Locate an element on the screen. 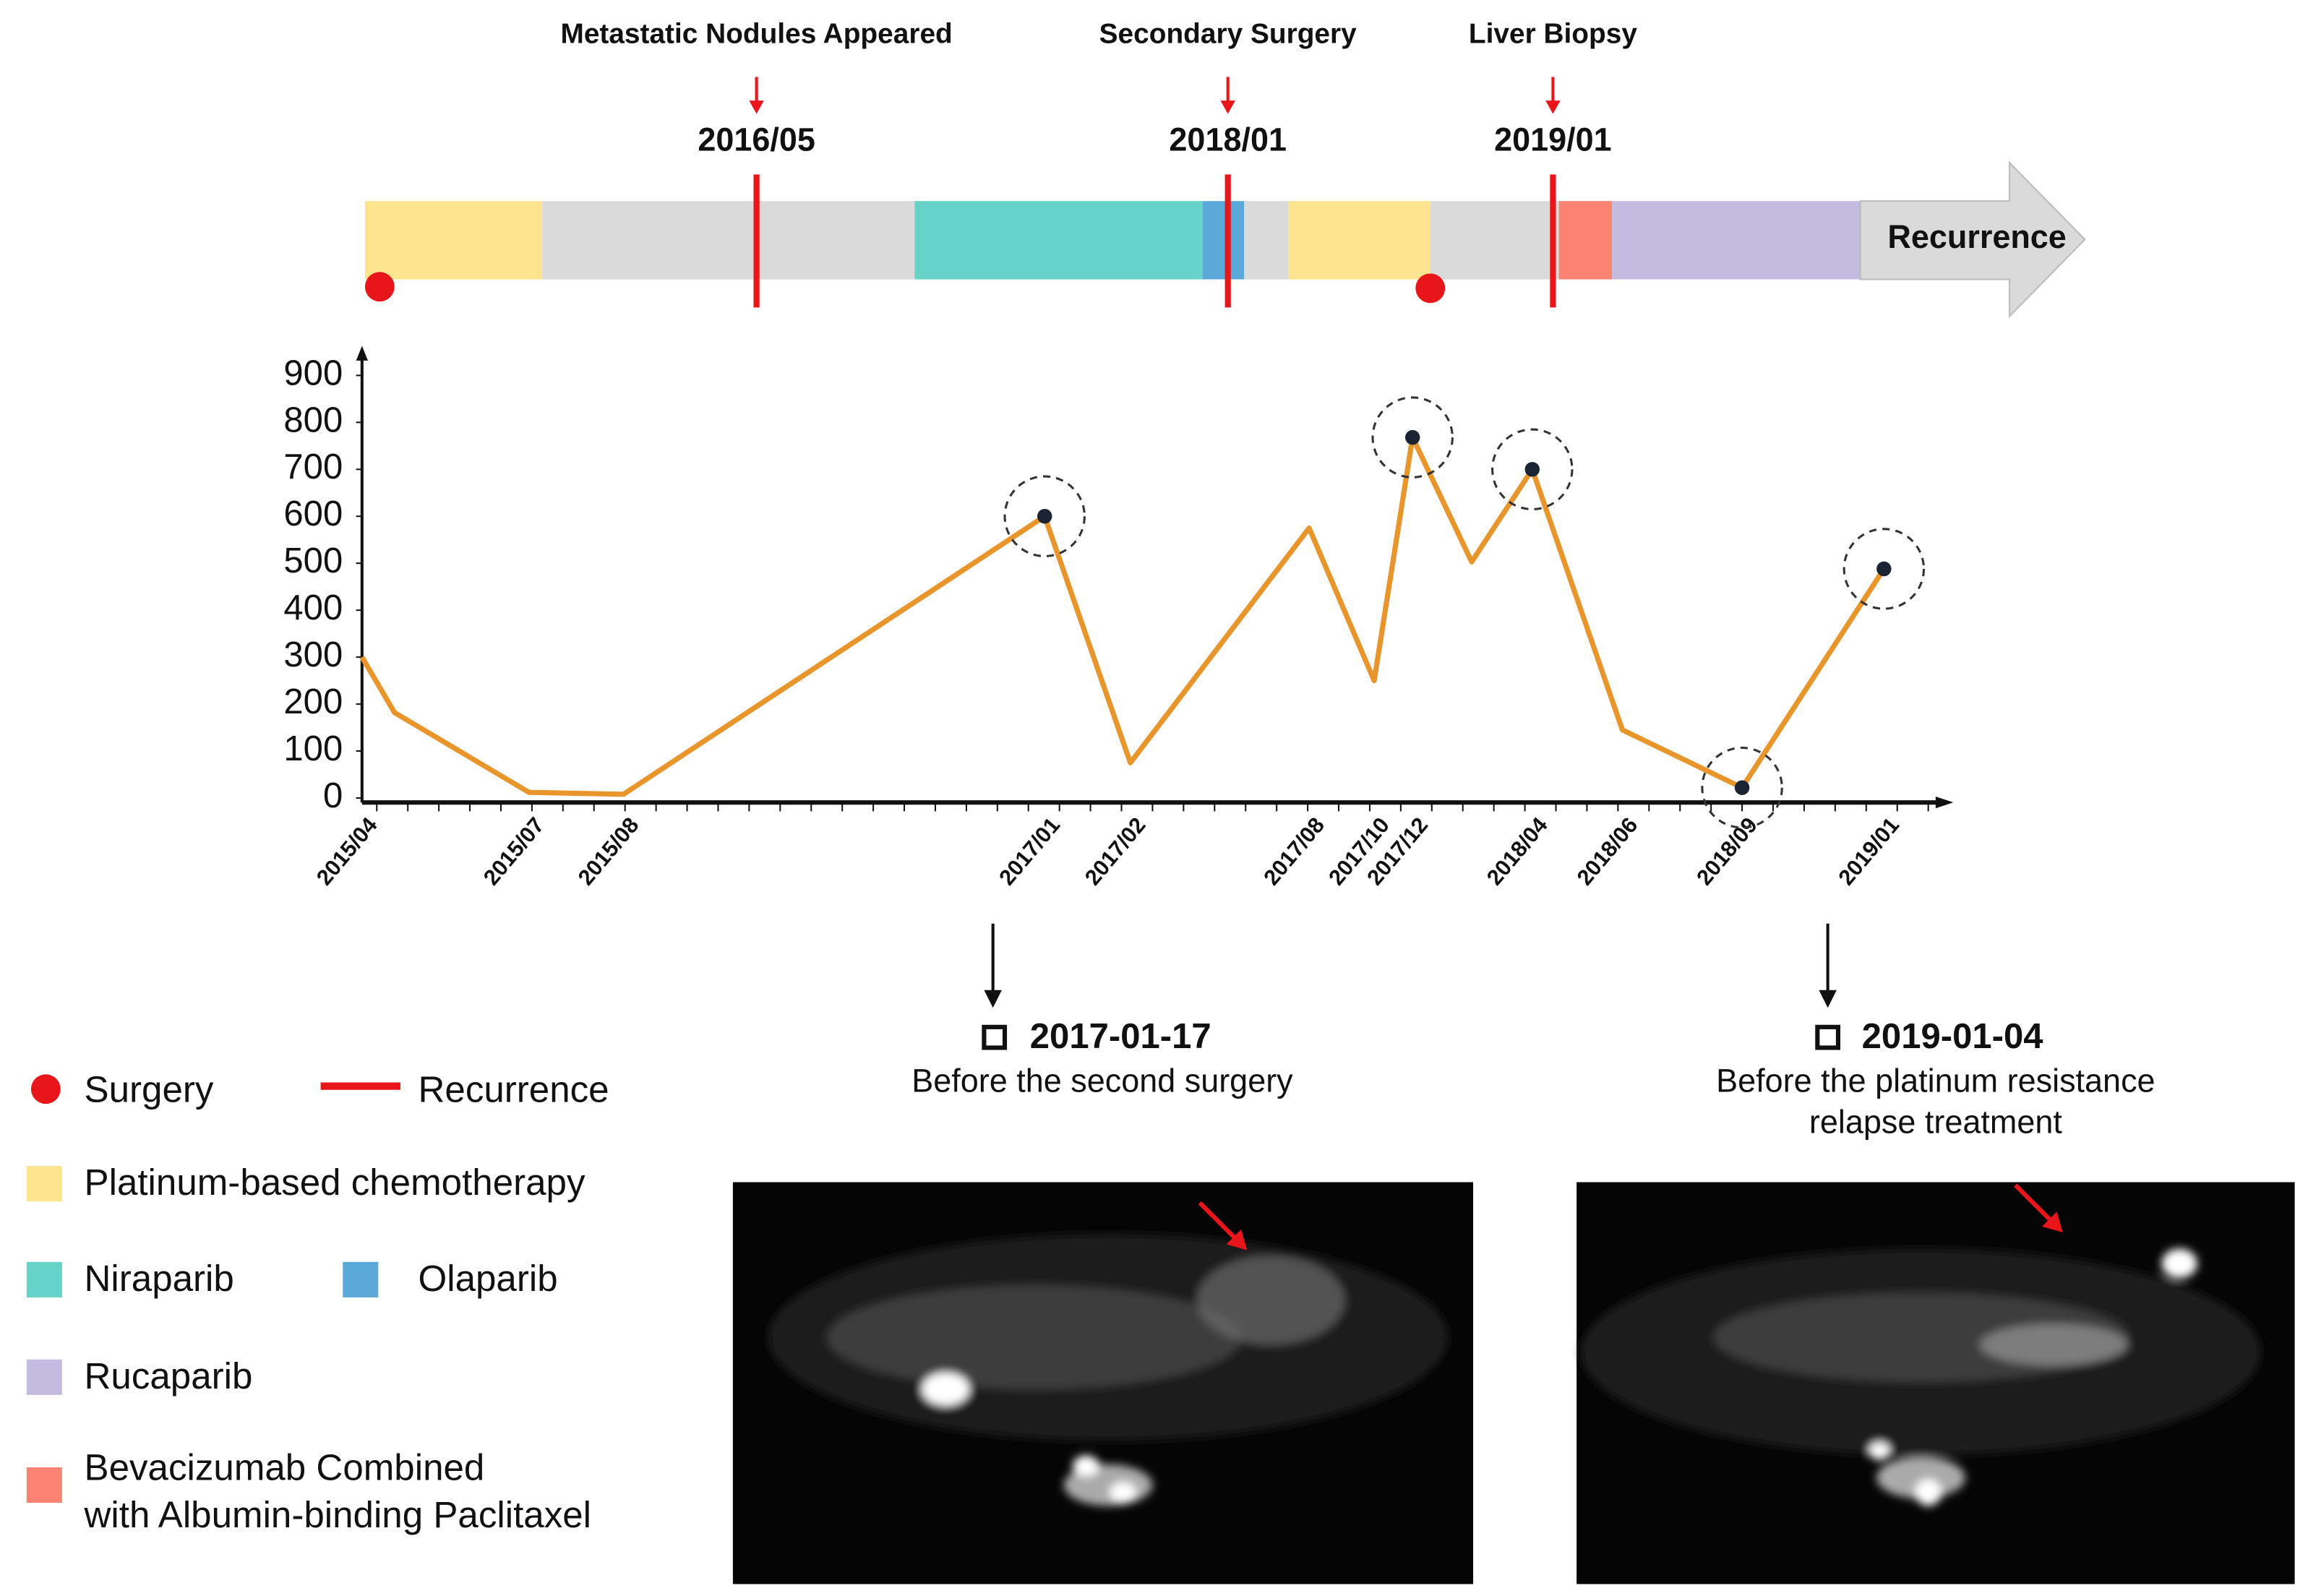 The image size is (2308, 1596). y-tick-label: 400 is located at coordinates (313, 607).